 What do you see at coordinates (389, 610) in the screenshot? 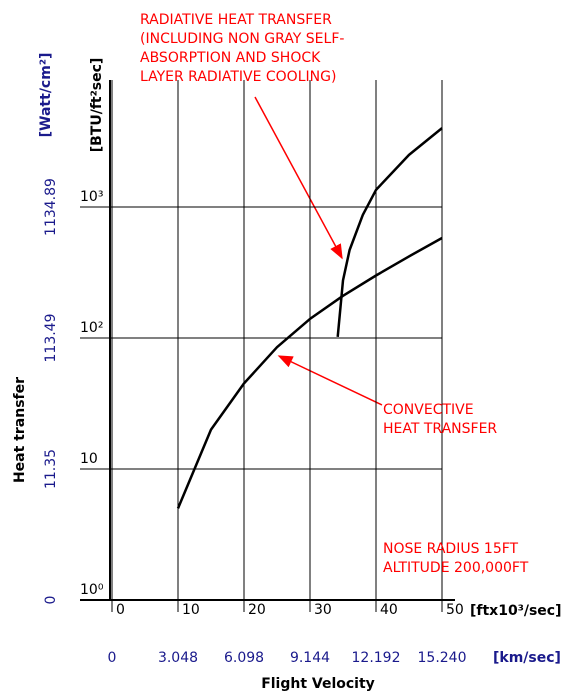
I see `x-tick-label: 40` at bounding box center [389, 610].